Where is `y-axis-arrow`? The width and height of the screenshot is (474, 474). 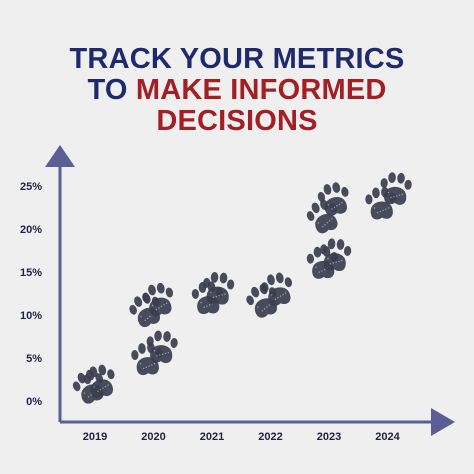
y-axis-arrow is located at coordinates (60, 156).